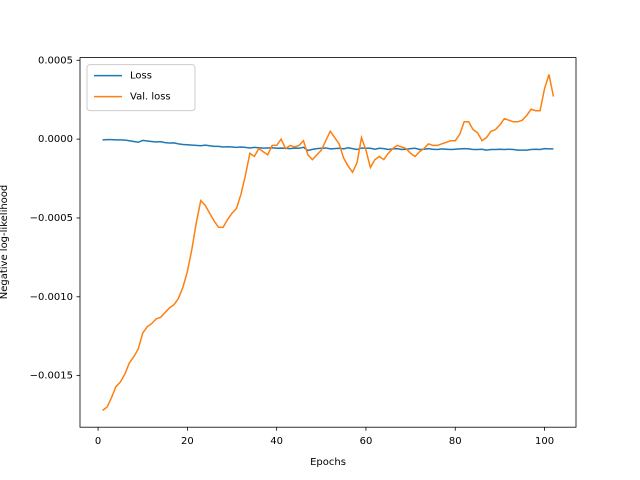 The height and width of the screenshot is (480, 640). What do you see at coordinates (141, 76) in the screenshot?
I see `legend-label: Loss` at bounding box center [141, 76].